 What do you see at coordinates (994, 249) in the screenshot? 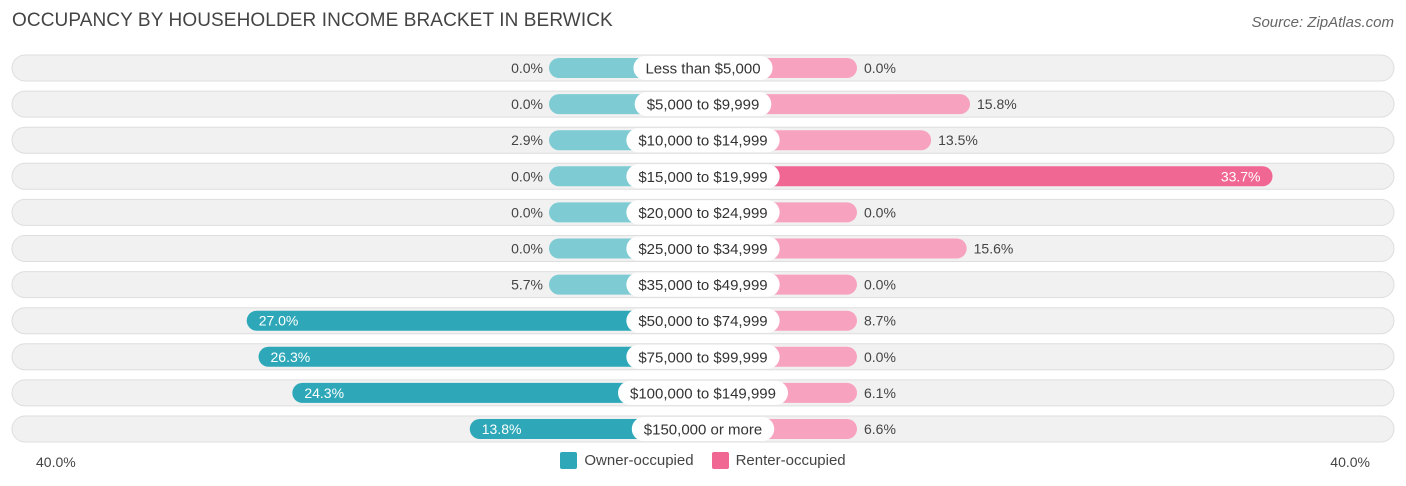
I see `renter-value-label: 15.6%` at bounding box center [994, 249].